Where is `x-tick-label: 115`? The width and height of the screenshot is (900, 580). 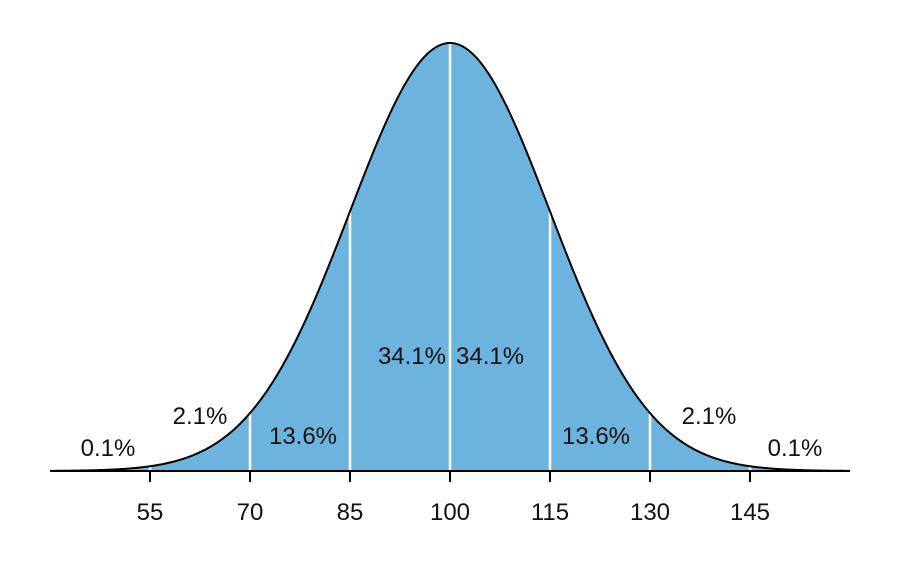 x-tick-label: 115 is located at coordinates (550, 512).